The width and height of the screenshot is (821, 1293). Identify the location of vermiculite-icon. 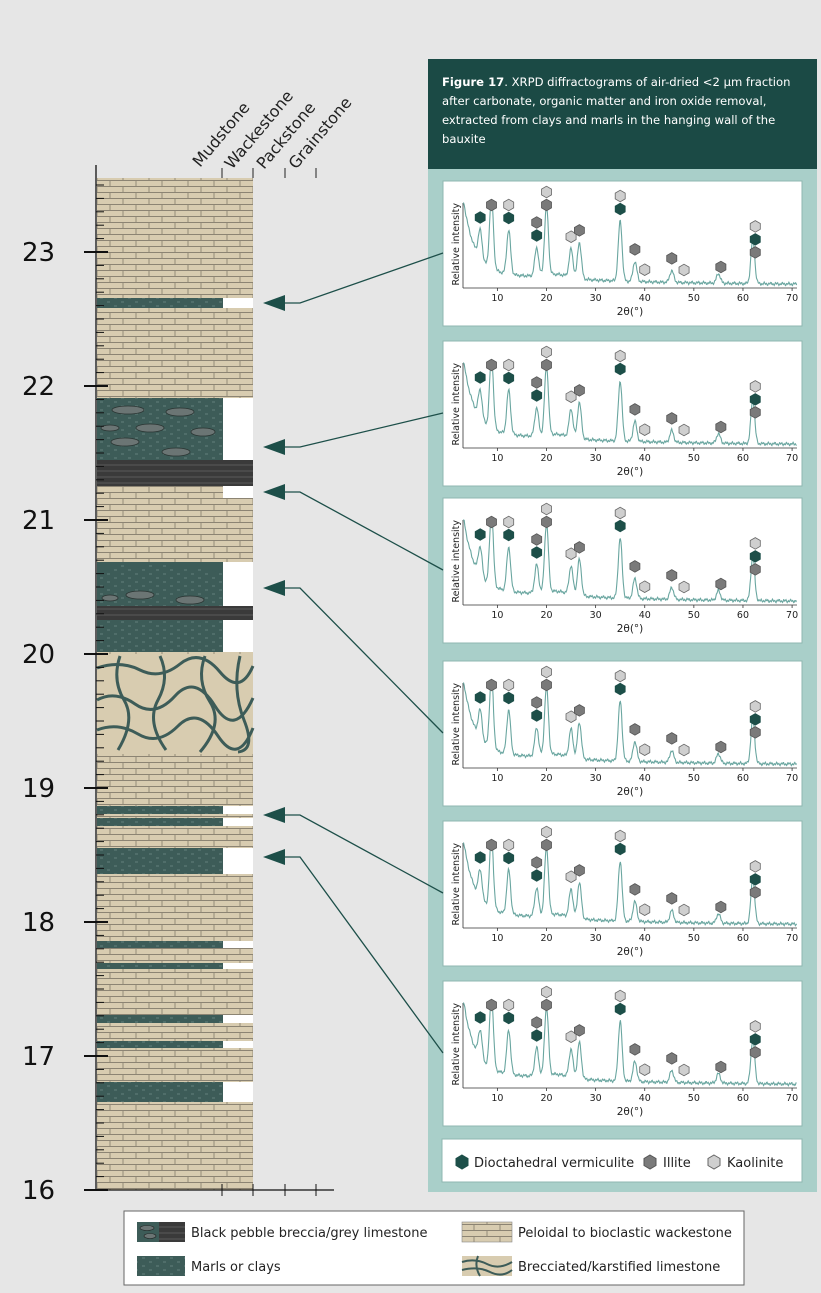
(462, 1162).